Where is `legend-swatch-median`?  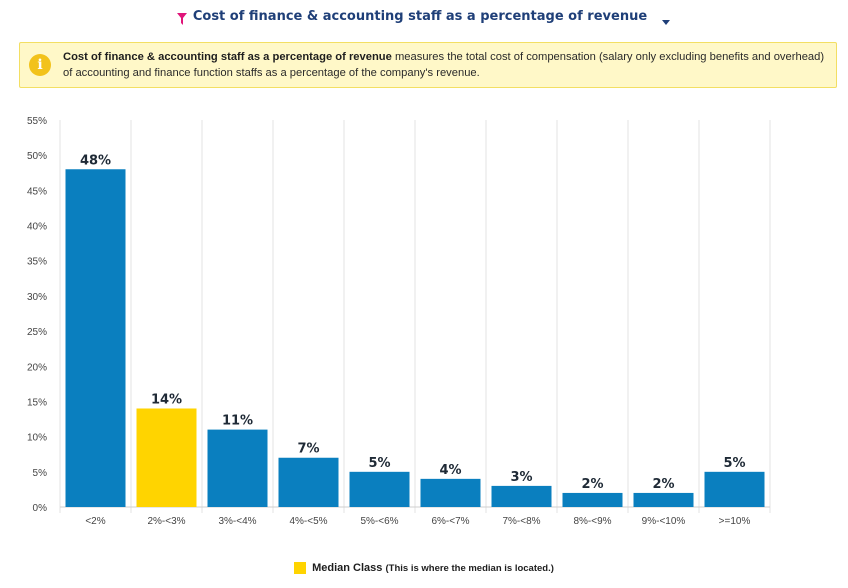 legend-swatch-median is located at coordinates (300, 568).